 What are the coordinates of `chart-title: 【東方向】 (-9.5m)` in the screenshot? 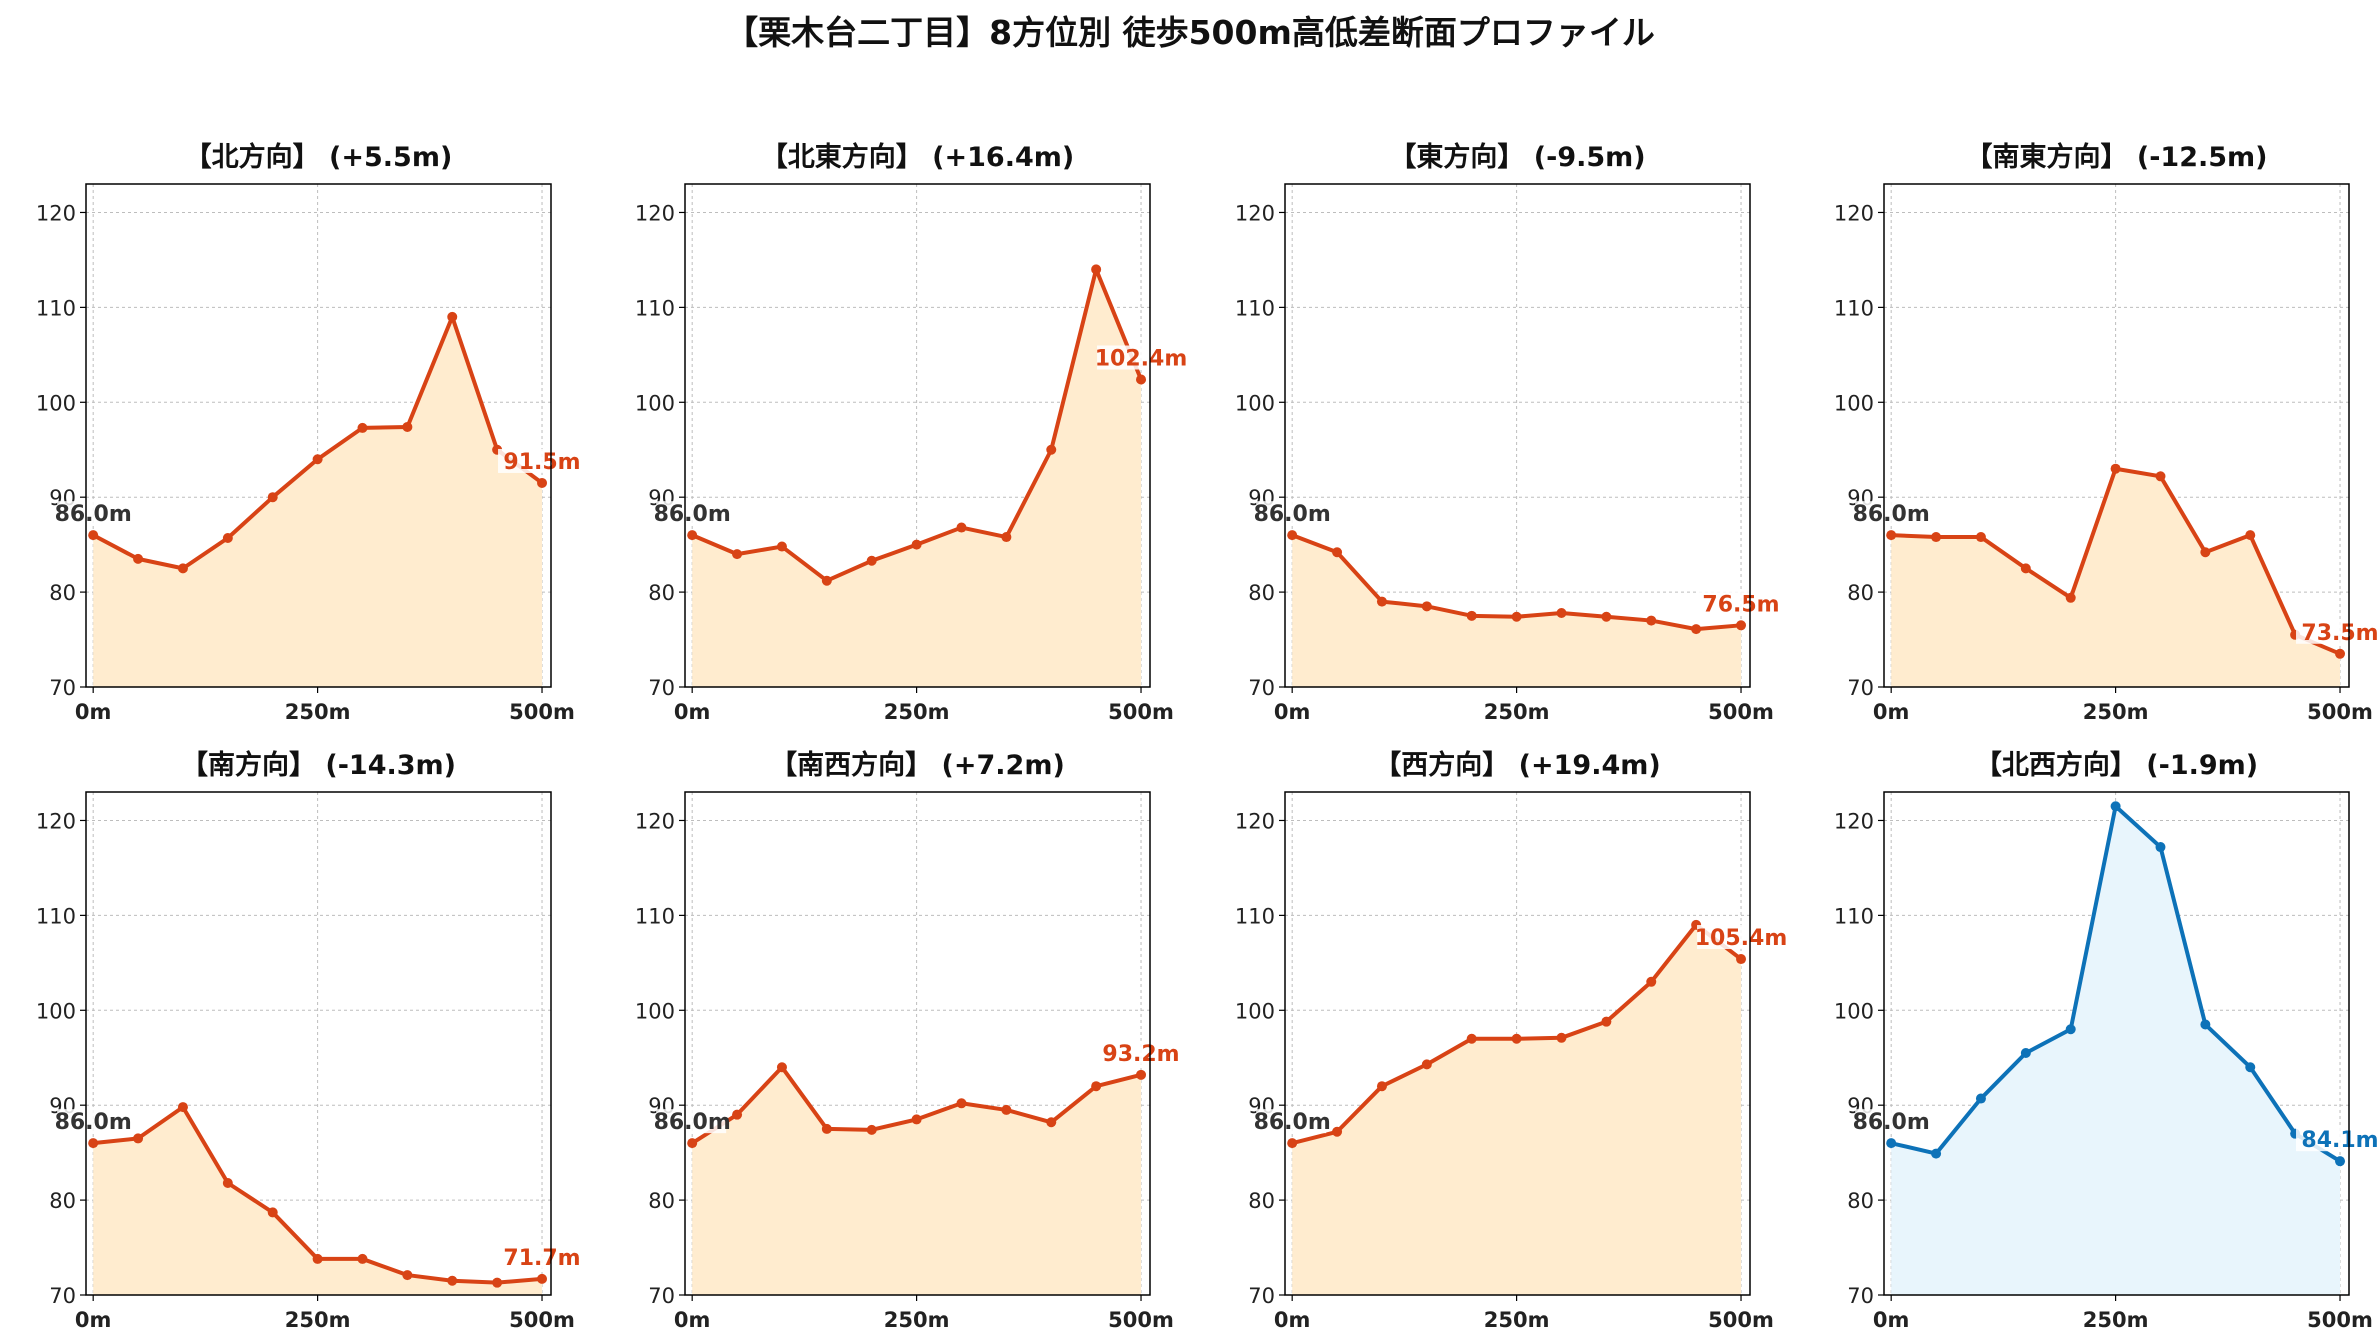 It's located at (1517, 157).